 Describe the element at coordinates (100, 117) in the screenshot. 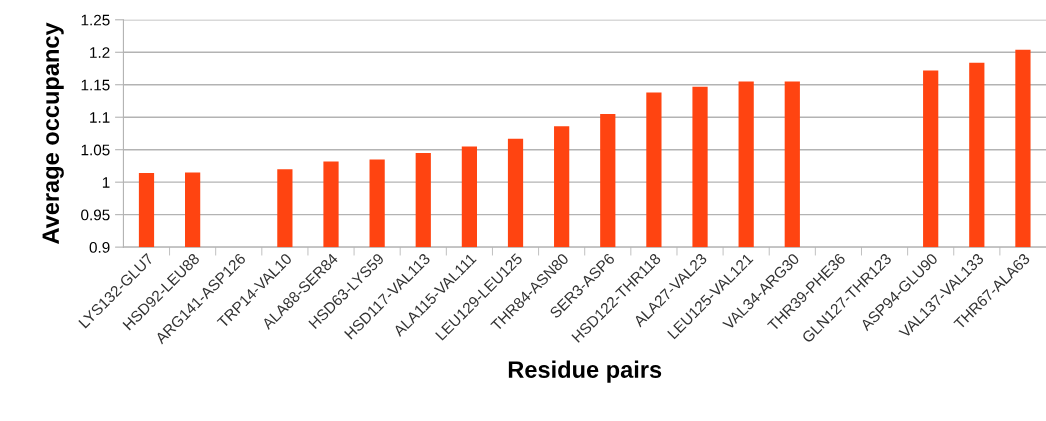

I see `y-tick-label: 1.1` at that location.